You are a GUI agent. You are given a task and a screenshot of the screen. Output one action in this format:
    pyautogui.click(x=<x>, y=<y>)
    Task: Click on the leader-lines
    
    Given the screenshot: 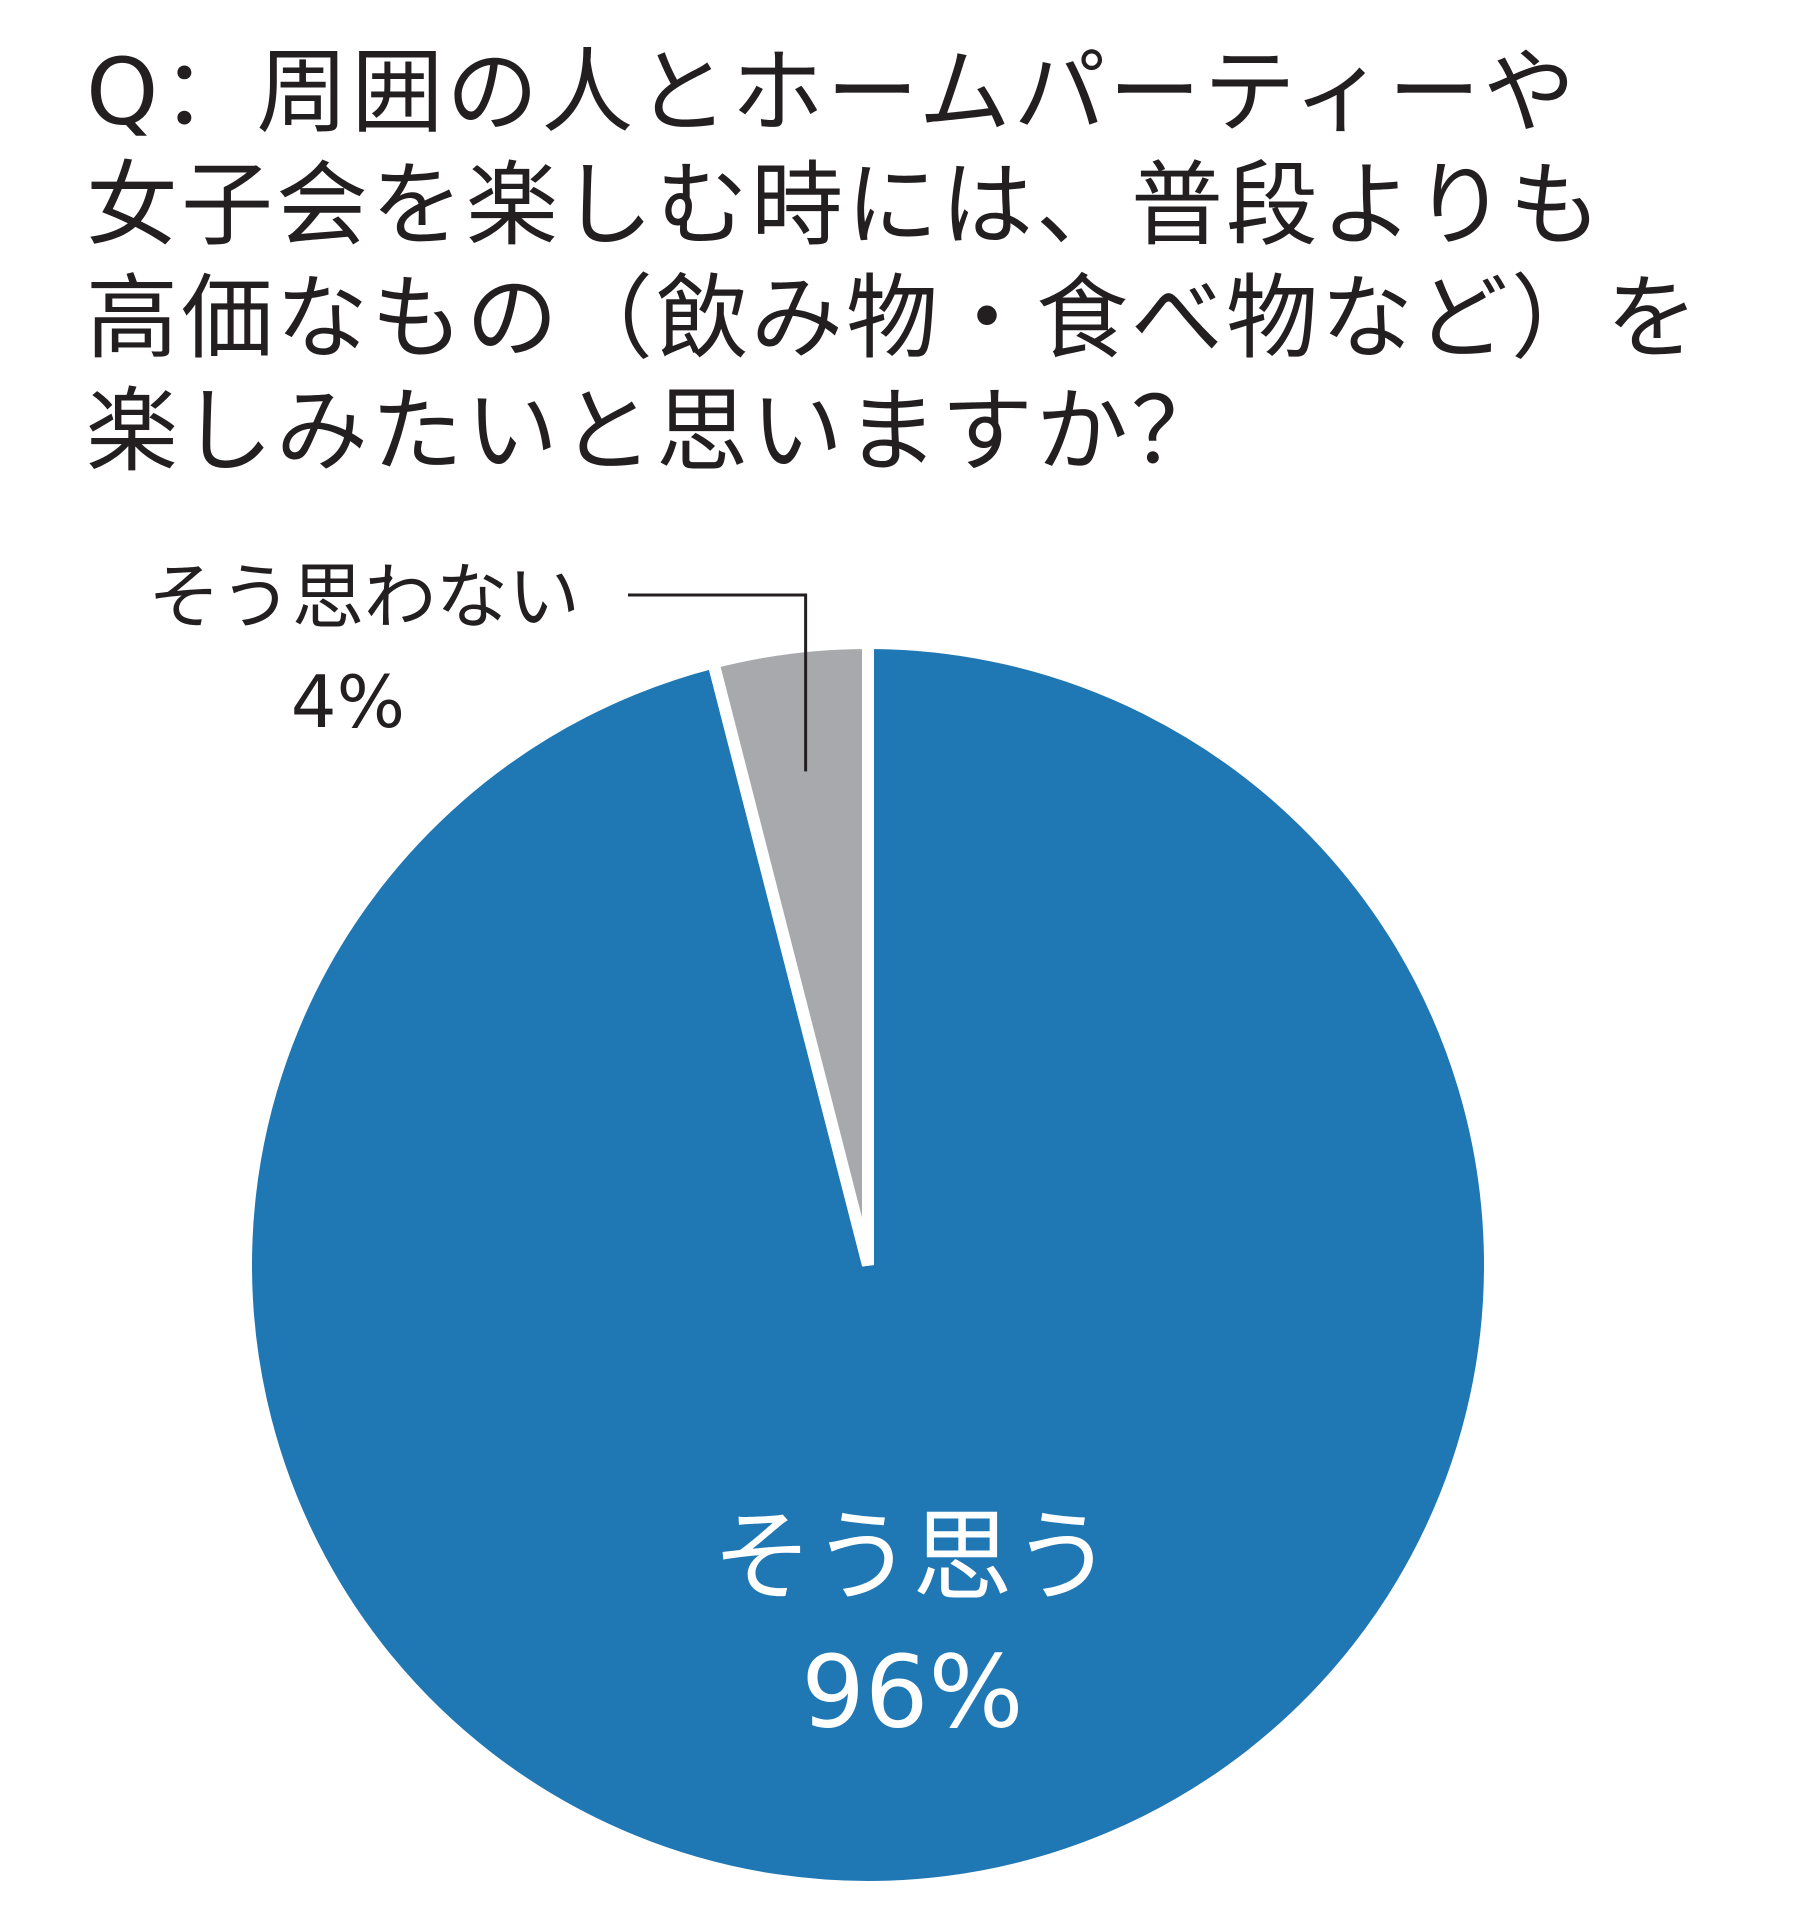 What is the action you would take?
    pyautogui.click(x=718, y=682)
    